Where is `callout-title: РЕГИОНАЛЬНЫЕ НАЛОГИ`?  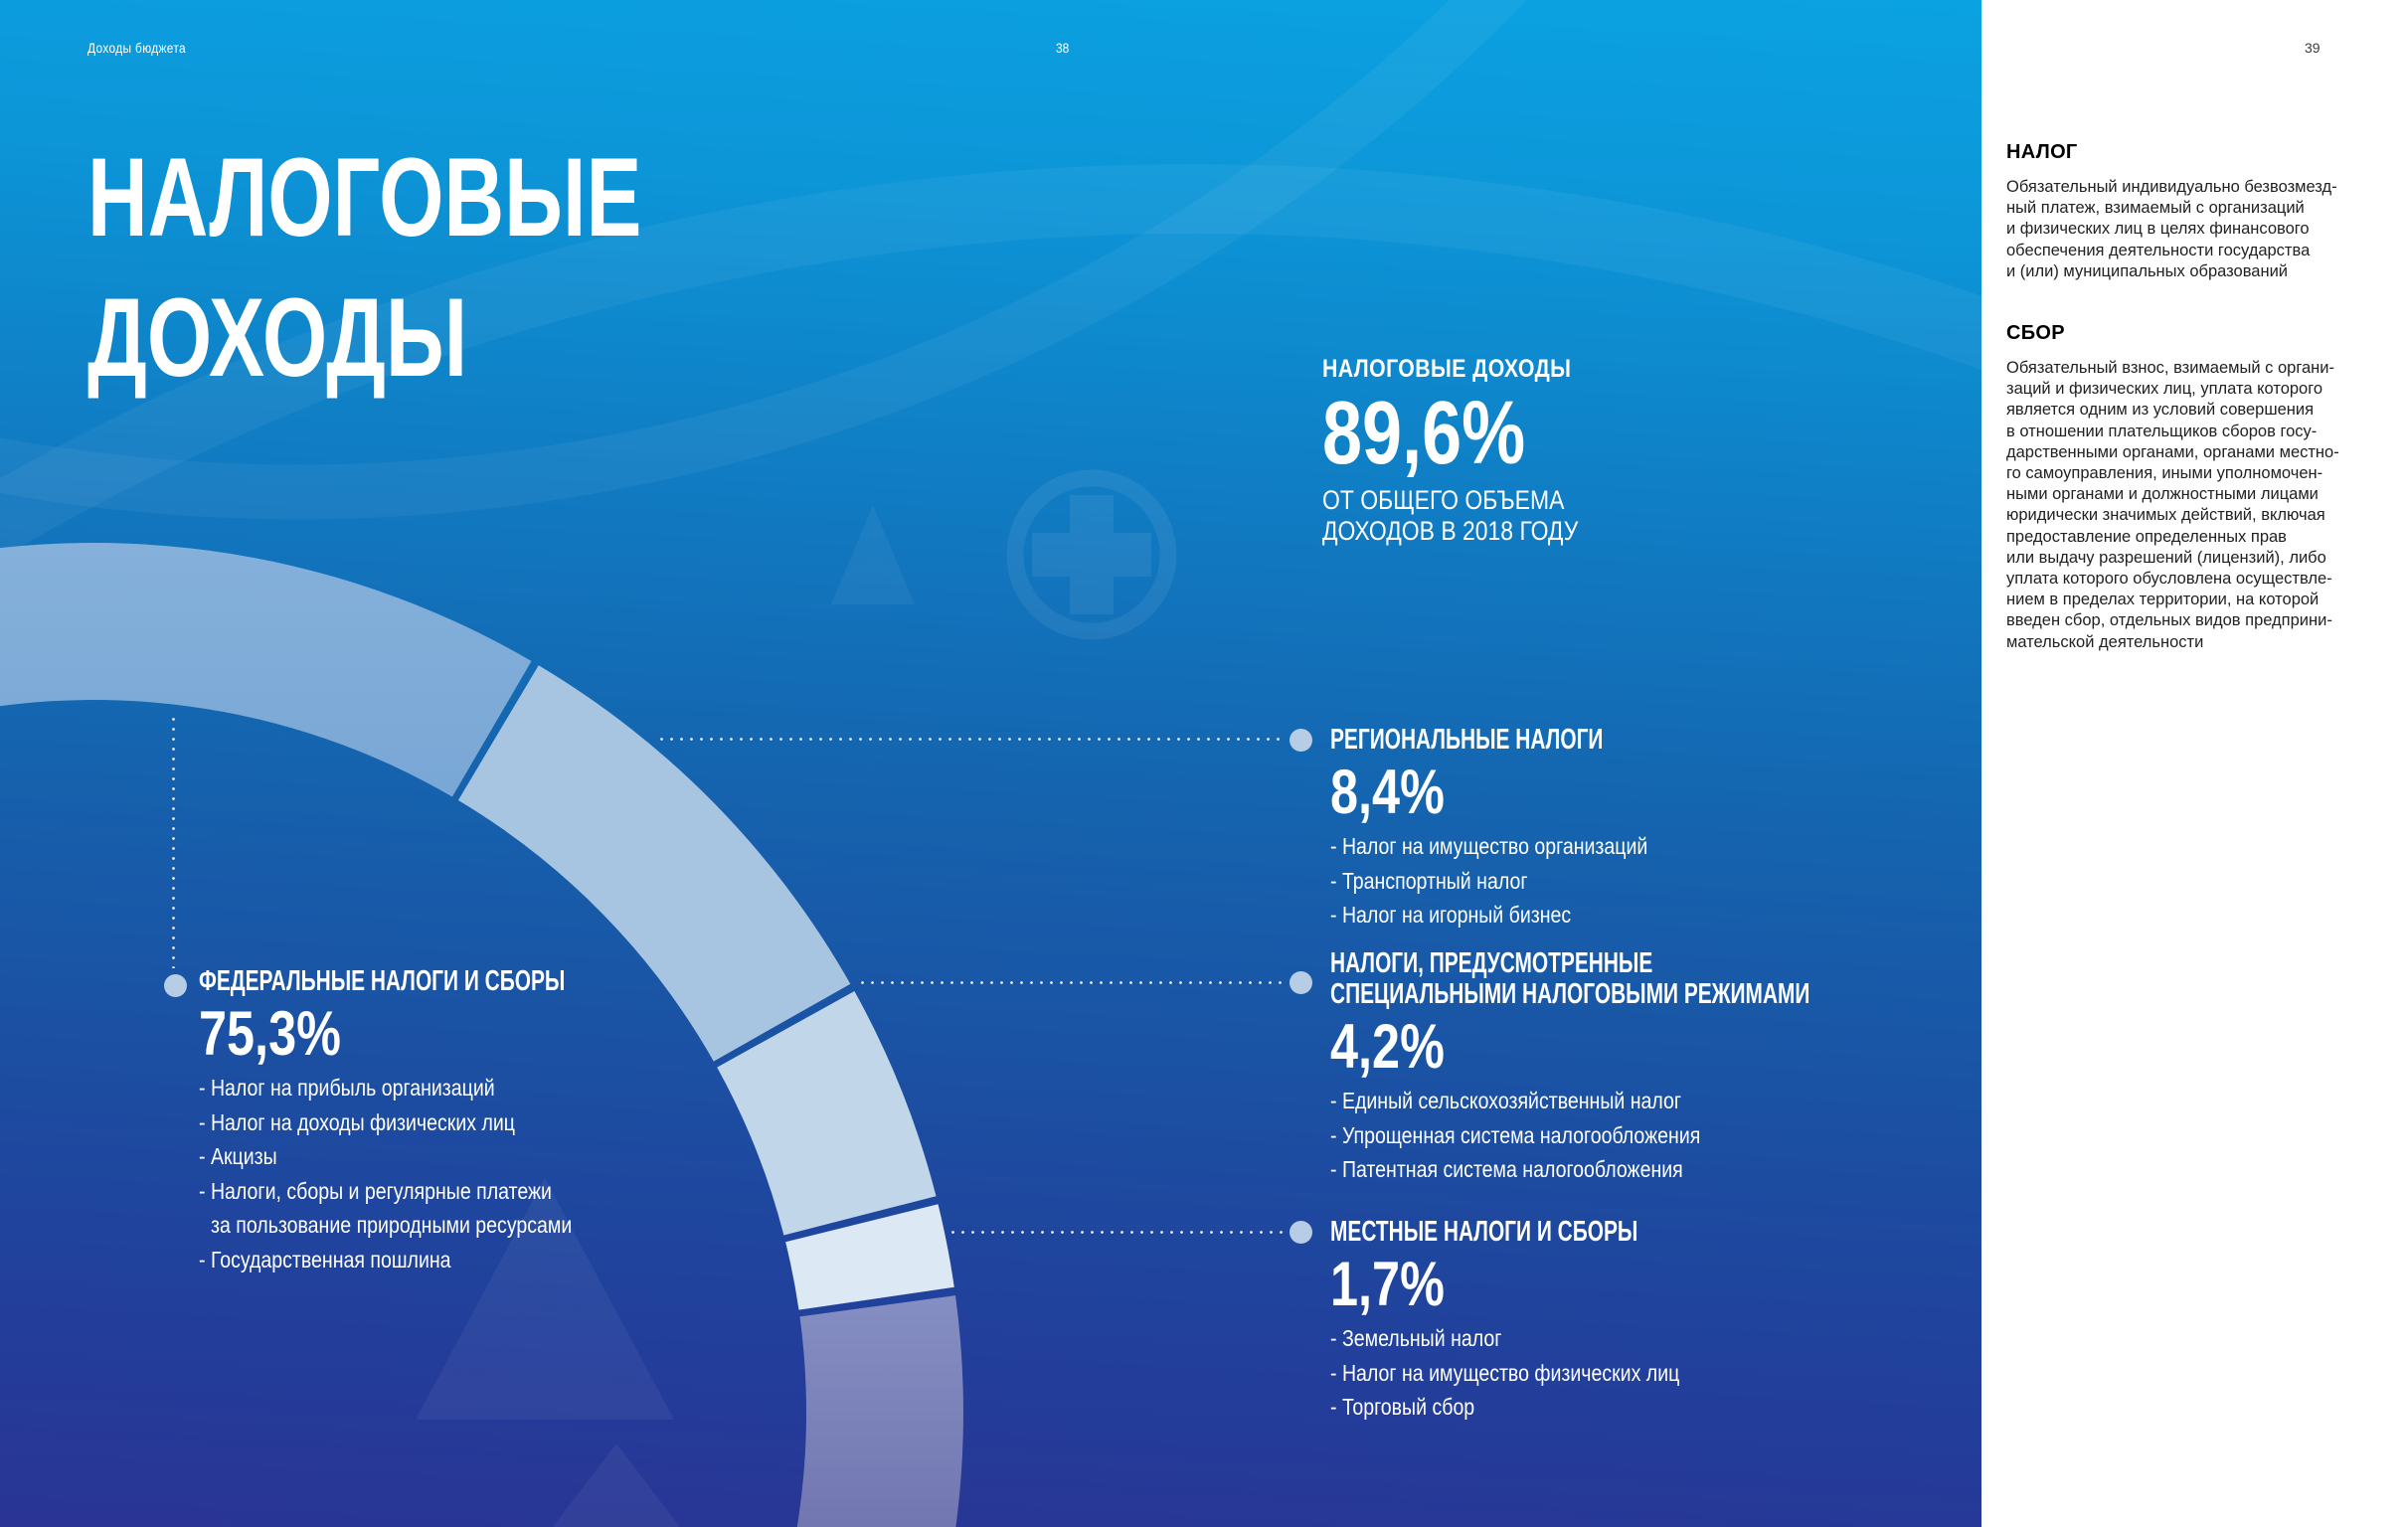 callout-title: РЕГИОНАЛЬНЫЕ НАЛОГИ is located at coordinates (1467, 740).